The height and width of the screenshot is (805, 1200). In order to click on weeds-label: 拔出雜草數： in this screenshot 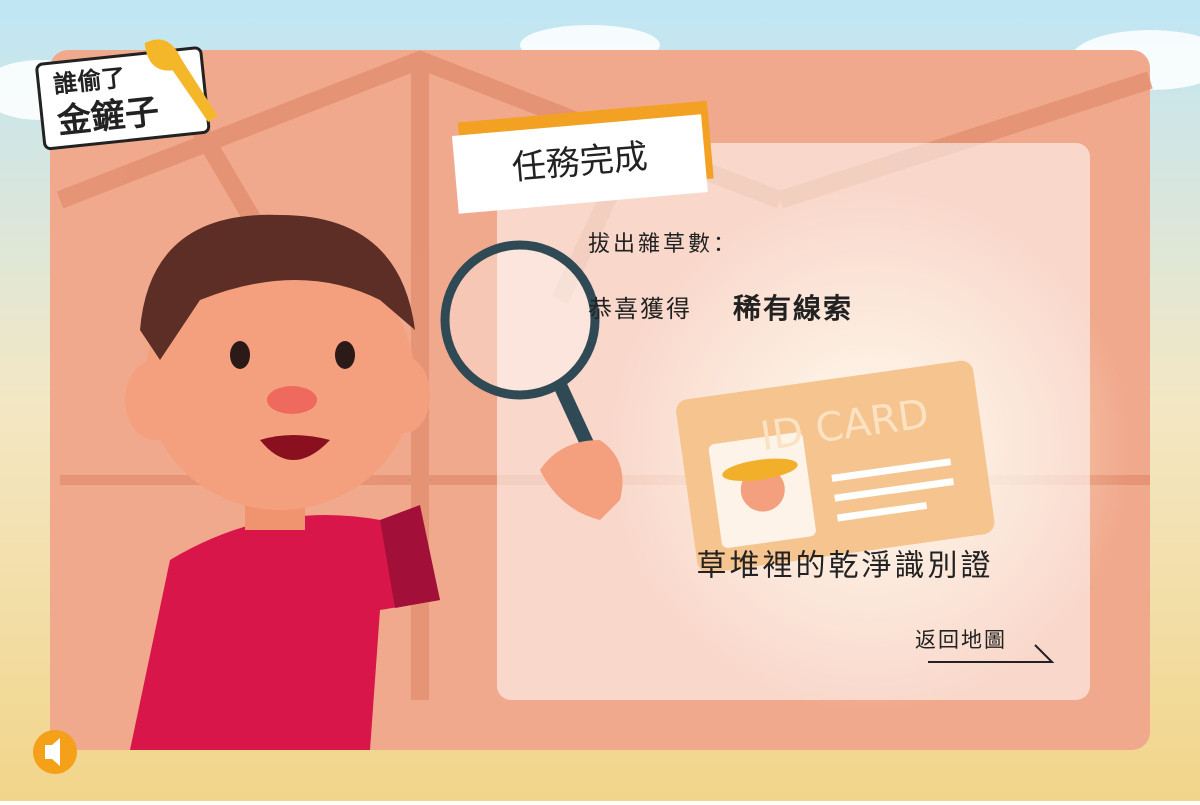, I will do `click(663, 244)`.